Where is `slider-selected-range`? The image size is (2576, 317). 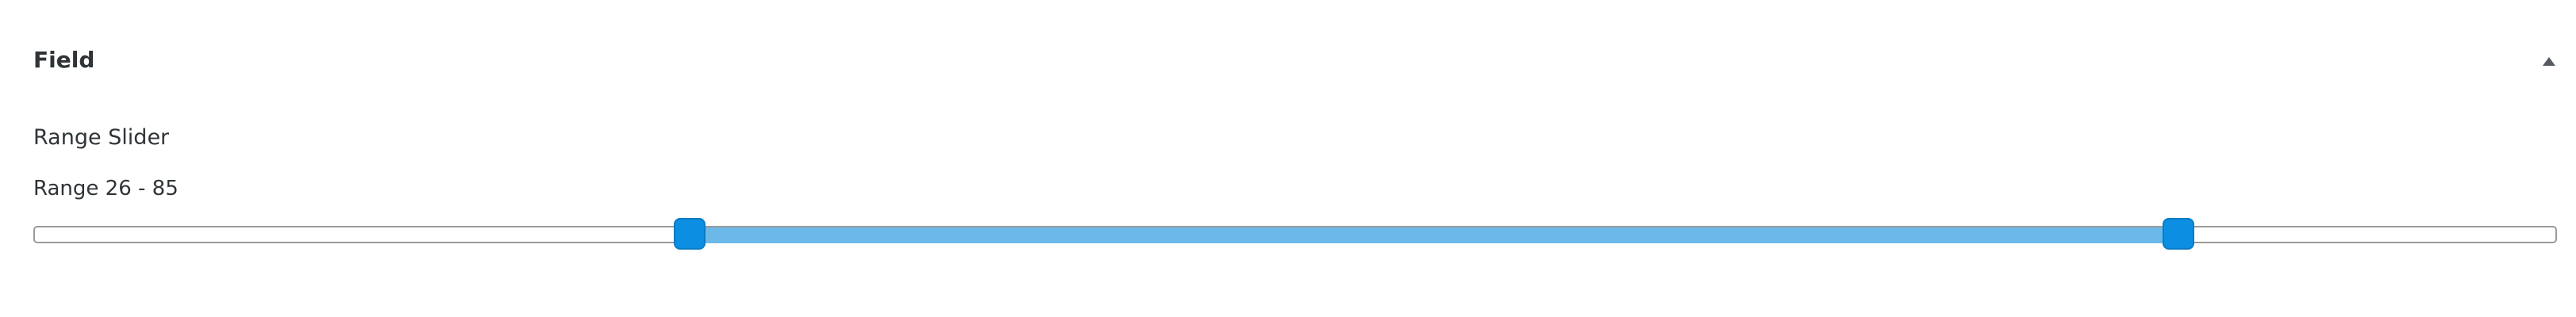
slider-selected-range is located at coordinates (1433, 235).